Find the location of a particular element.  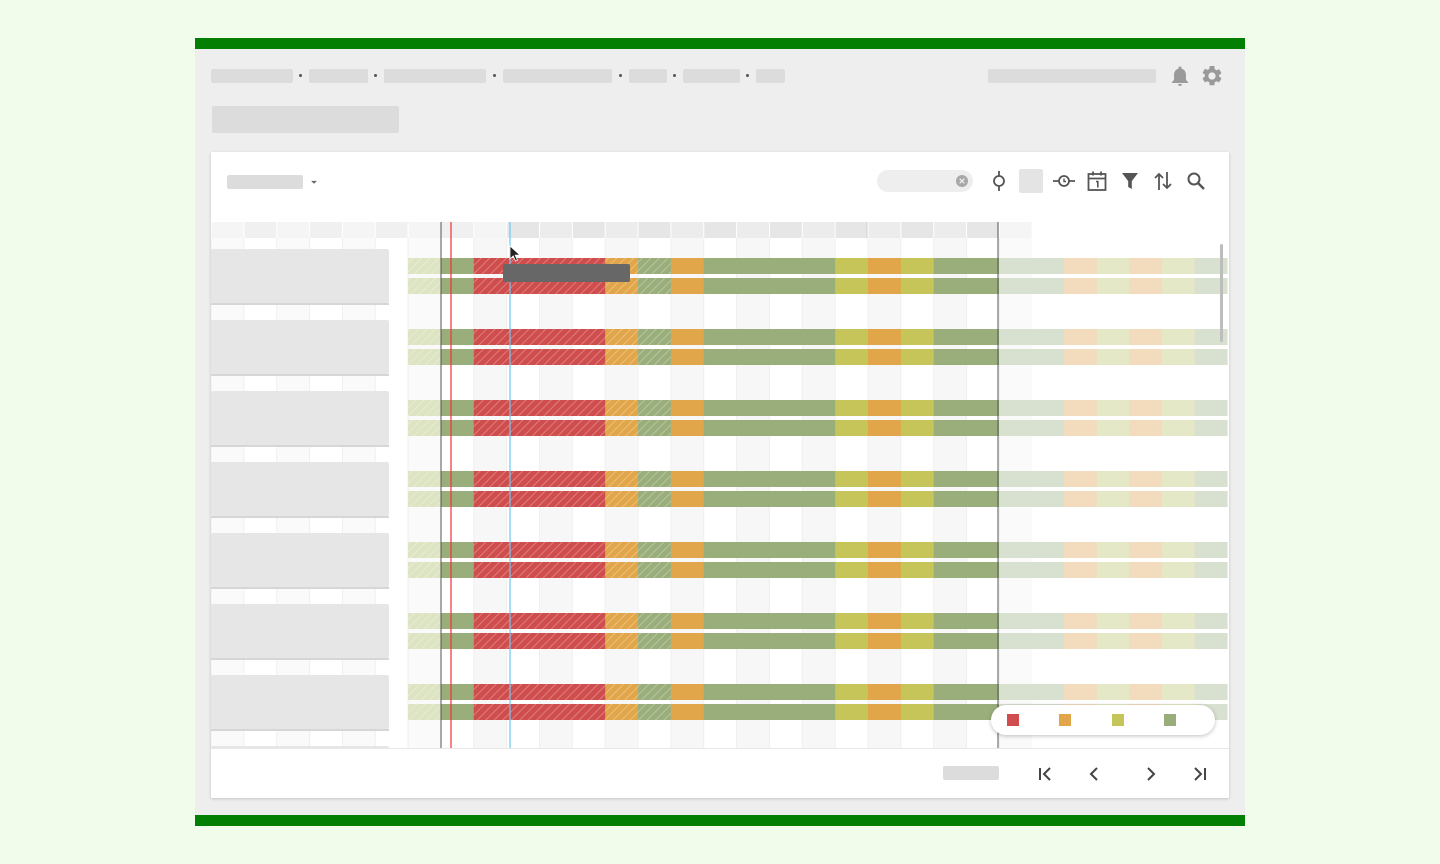

prev-page-icon is located at coordinates (1094, 774).